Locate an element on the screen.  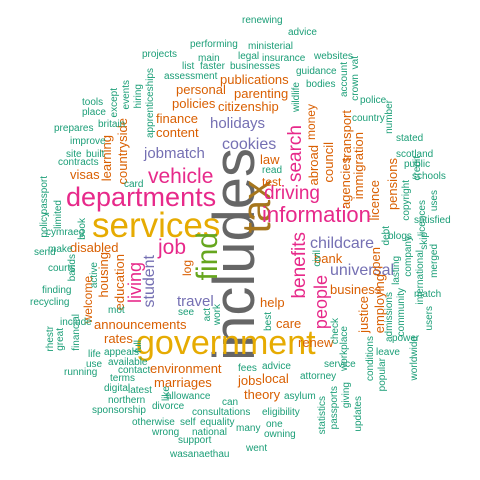
word-advice: advice is located at coordinates (302, 32).